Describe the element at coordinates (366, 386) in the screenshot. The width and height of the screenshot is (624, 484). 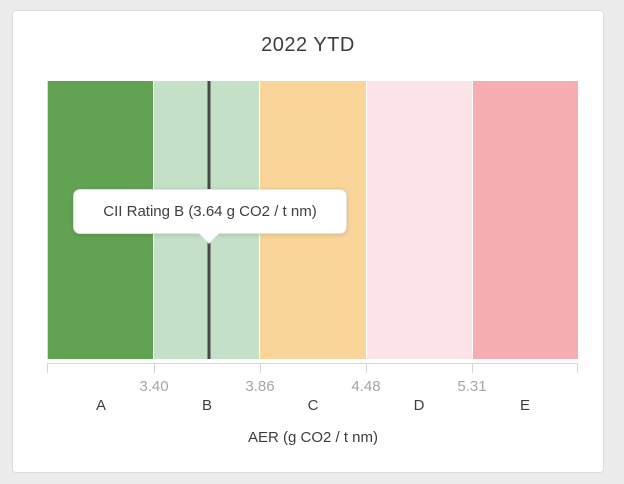
I see `tick-label-4-48: 4.48` at that location.